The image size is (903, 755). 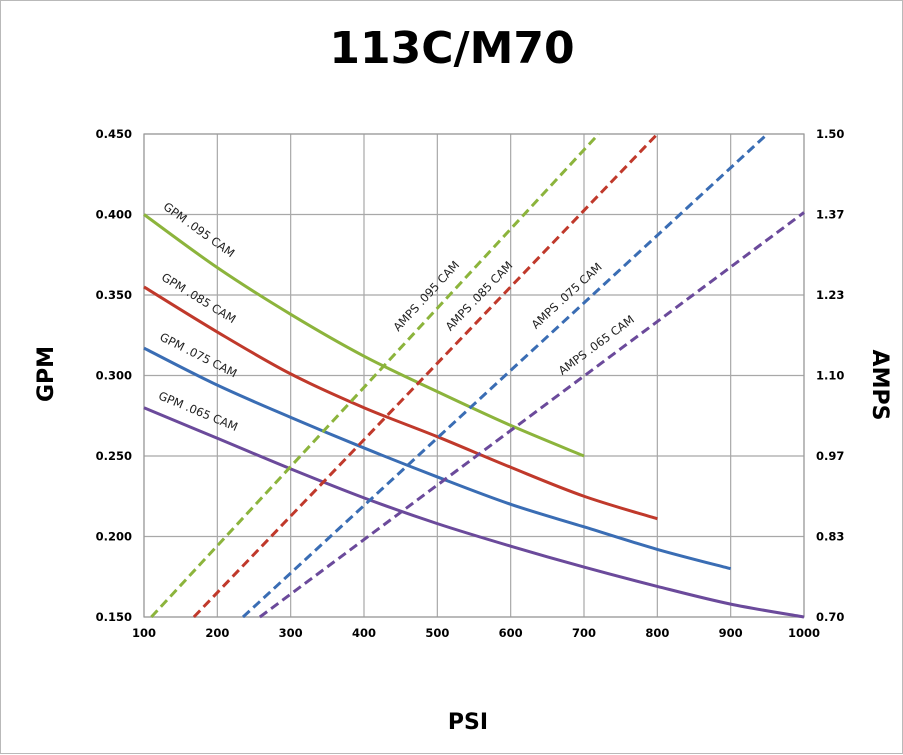 What do you see at coordinates (830, 617) in the screenshot?
I see `y2-tick-label: 0.70` at bounding box center [830, 617].